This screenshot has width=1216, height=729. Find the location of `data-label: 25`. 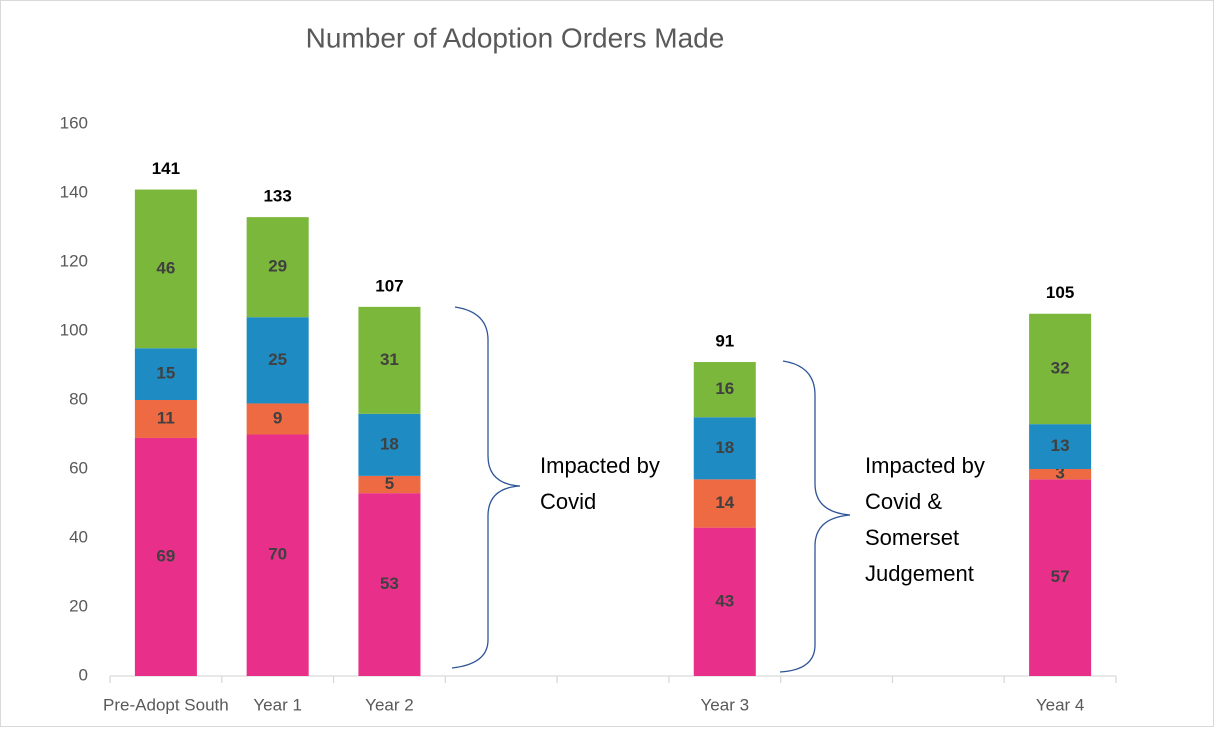

data-label: 25 is located at coordinates (277, 359).